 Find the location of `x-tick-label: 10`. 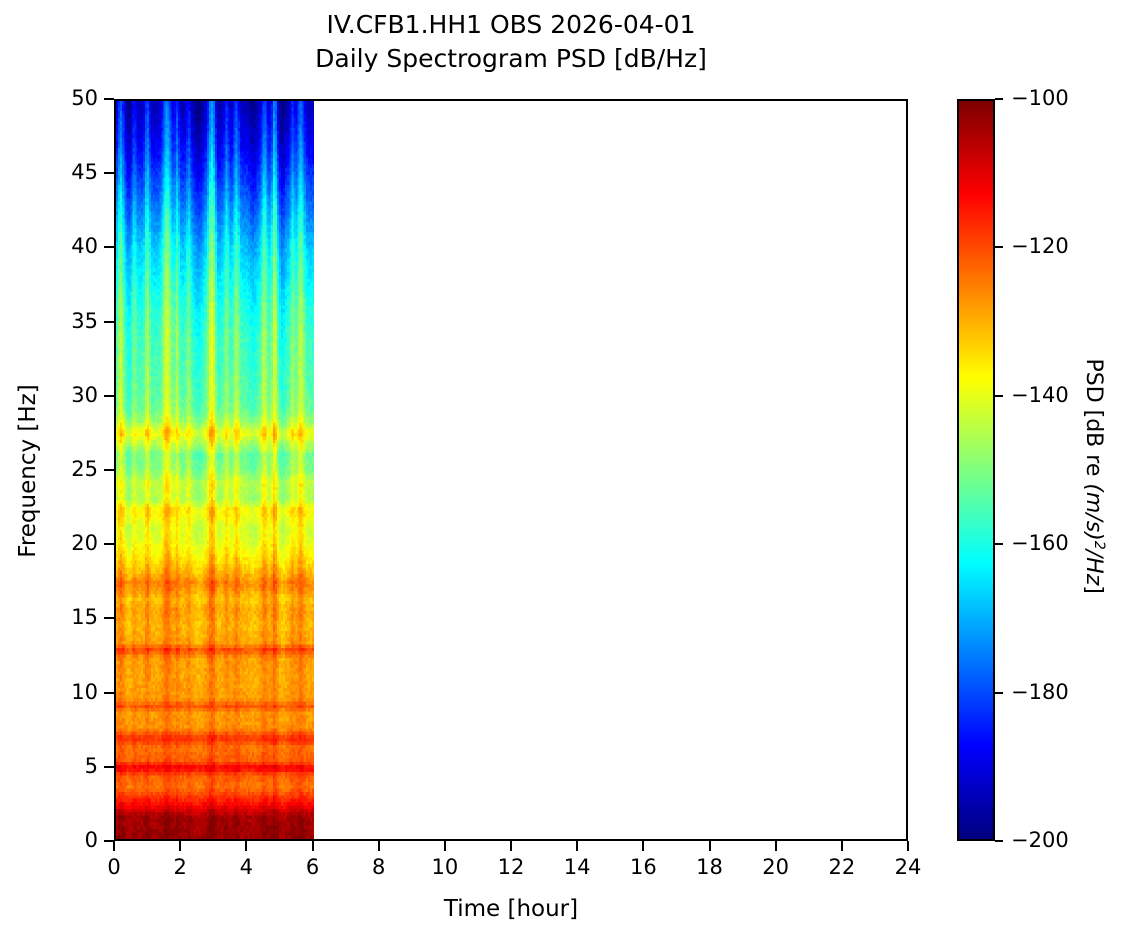

x-tick-label: 10 is located at coordinates (445, 867).